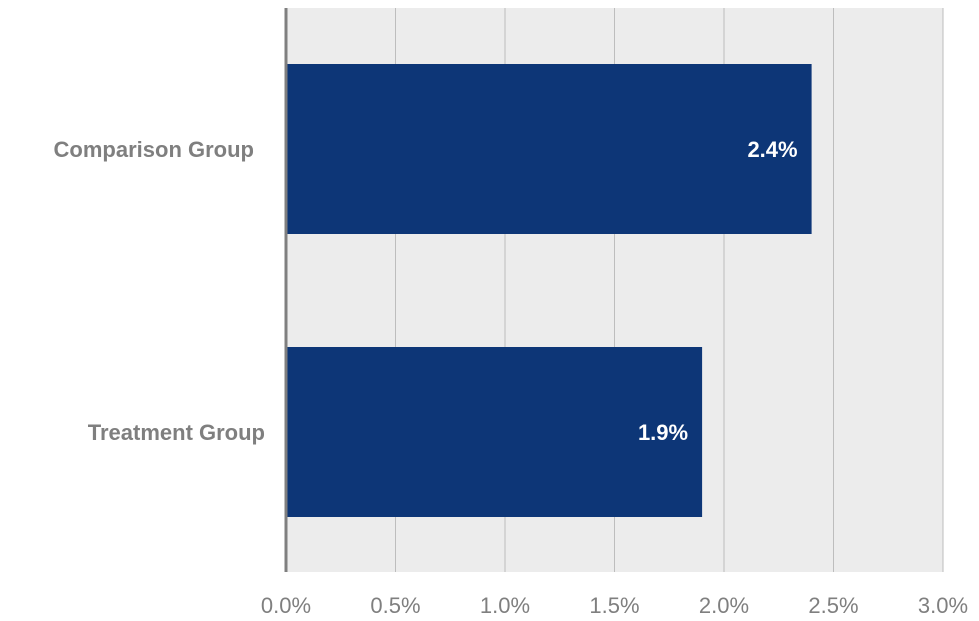  What do you see at coordinates (943, 605) in the screenshot?
I see `x-tick-label: 3.0%` at bounding box center [943, 605].